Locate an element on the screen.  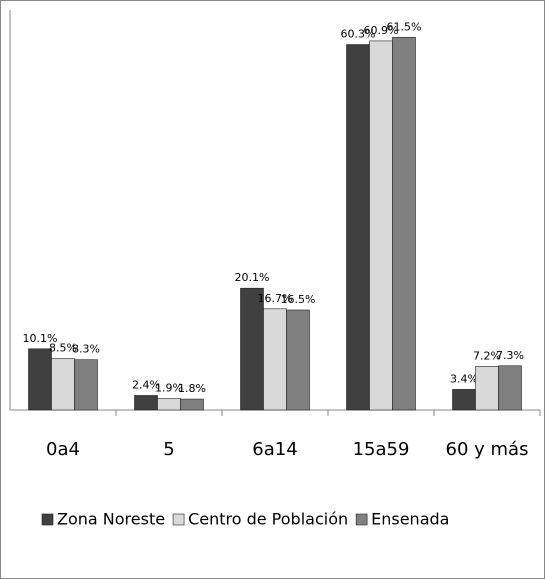
x-tick-label: 0a4 is located at coordinates (63, 449).